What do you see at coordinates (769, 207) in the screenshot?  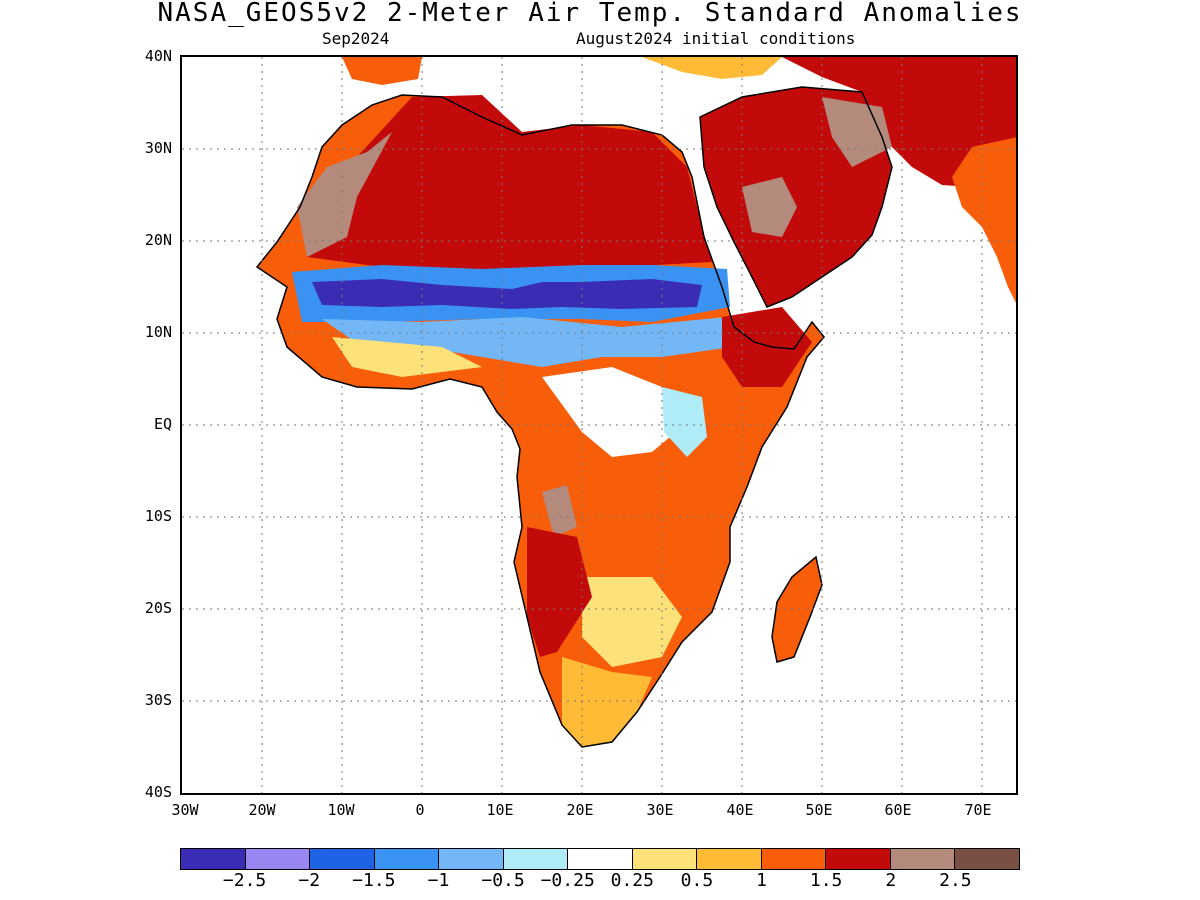 I see `arabia-brown-patch` at bounding box center [769, 207].